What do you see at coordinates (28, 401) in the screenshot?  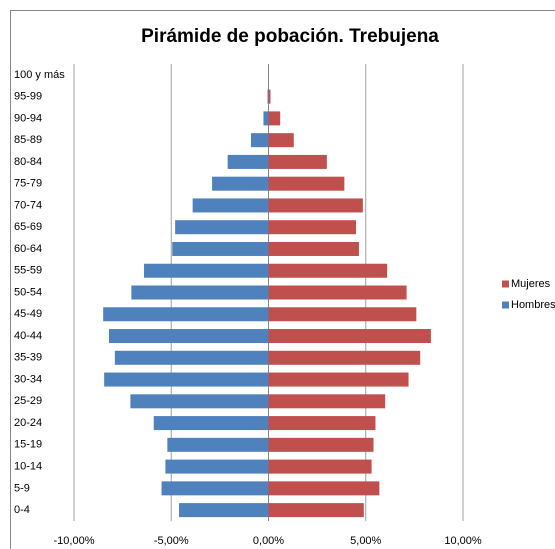 I see `y-tick-label: 25-29` at bounding box center [28, 401].